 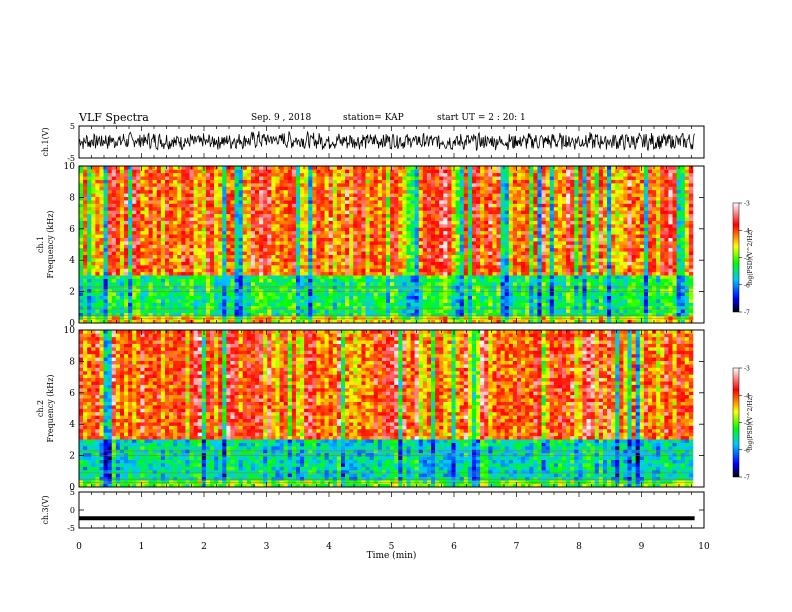 I want to click on ch1-waveform-ytick-label: 5, so click(x=72, y=126).